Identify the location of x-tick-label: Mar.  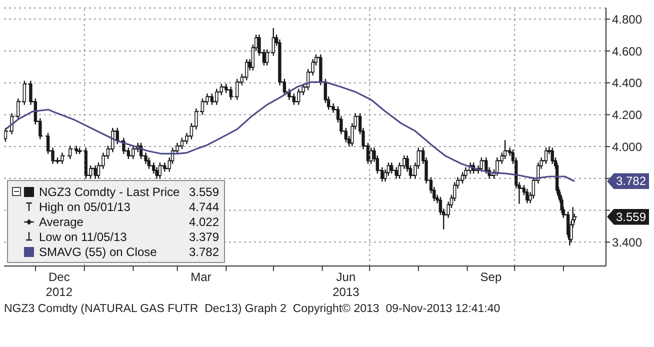
(201, 277).